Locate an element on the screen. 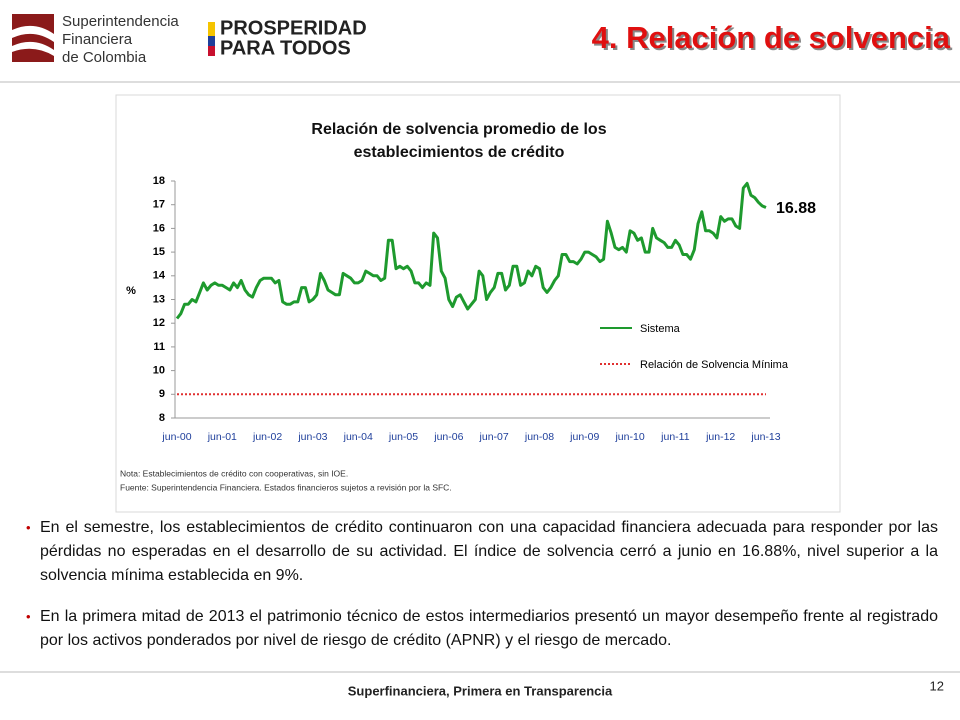 The height and width of the screenshot is (720, 960). slogan: PARA TODOS is located at coordinates (285, 48).